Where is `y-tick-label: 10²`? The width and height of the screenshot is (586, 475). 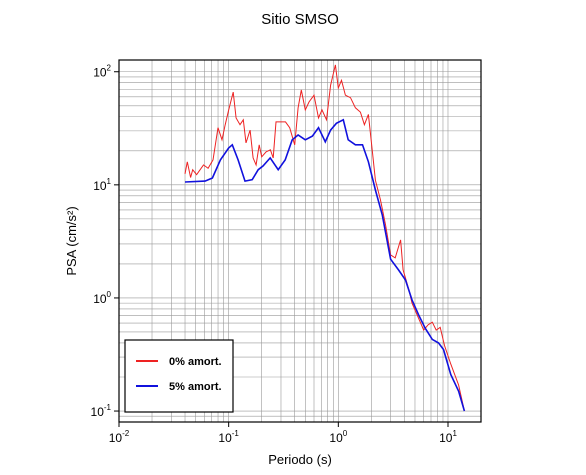 y-tick-label: 10² is located at coordinates (102, 72).